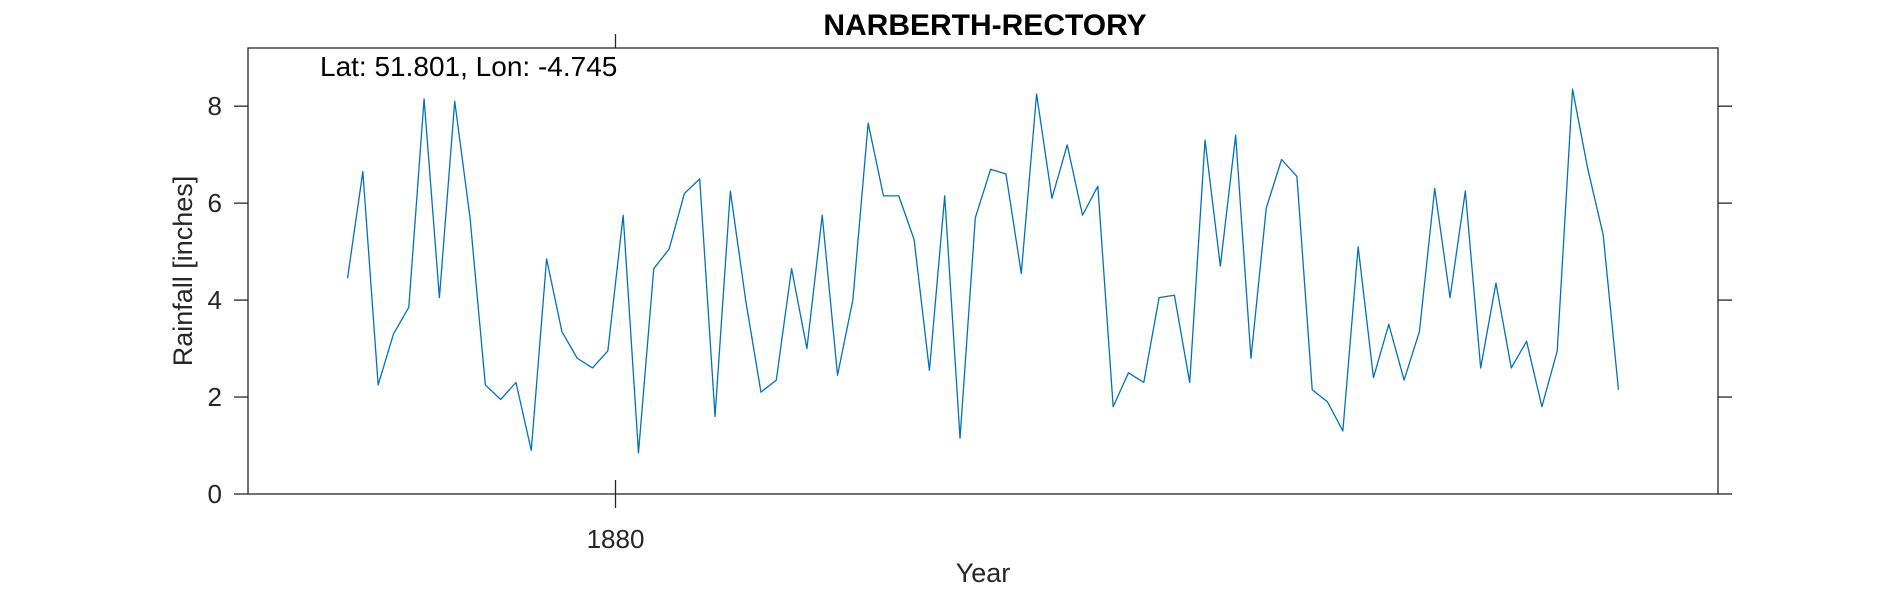 Image resolution: width=1890 pixels, height=591 pixels. Describe the element at coordinates (215, 106) in the screenshot. I see `y-tick-label: 8` at that location.